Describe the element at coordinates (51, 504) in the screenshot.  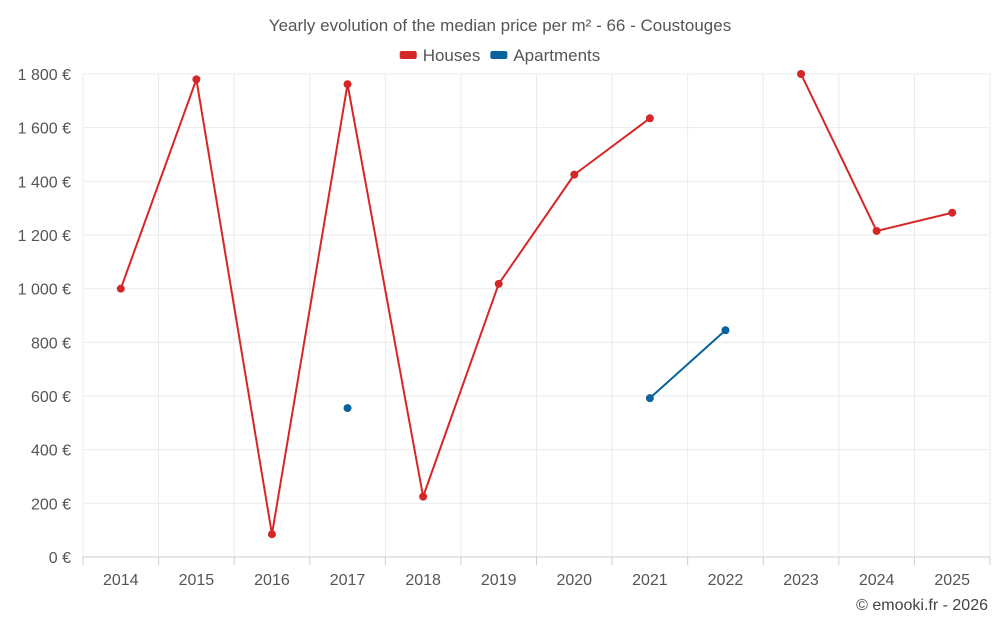
I see `y-tick-label: 200 €` at that location.